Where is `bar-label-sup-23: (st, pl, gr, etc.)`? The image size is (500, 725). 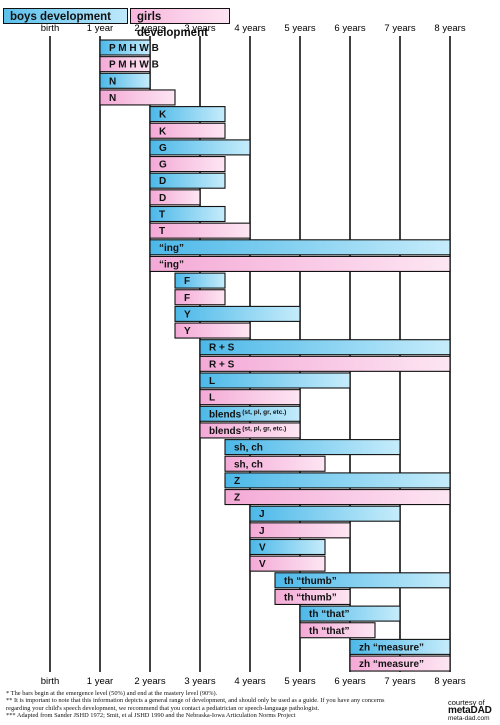 bar-label-sup-23: (st, pl, gr, etc.) is located at coordinates (264, 428).